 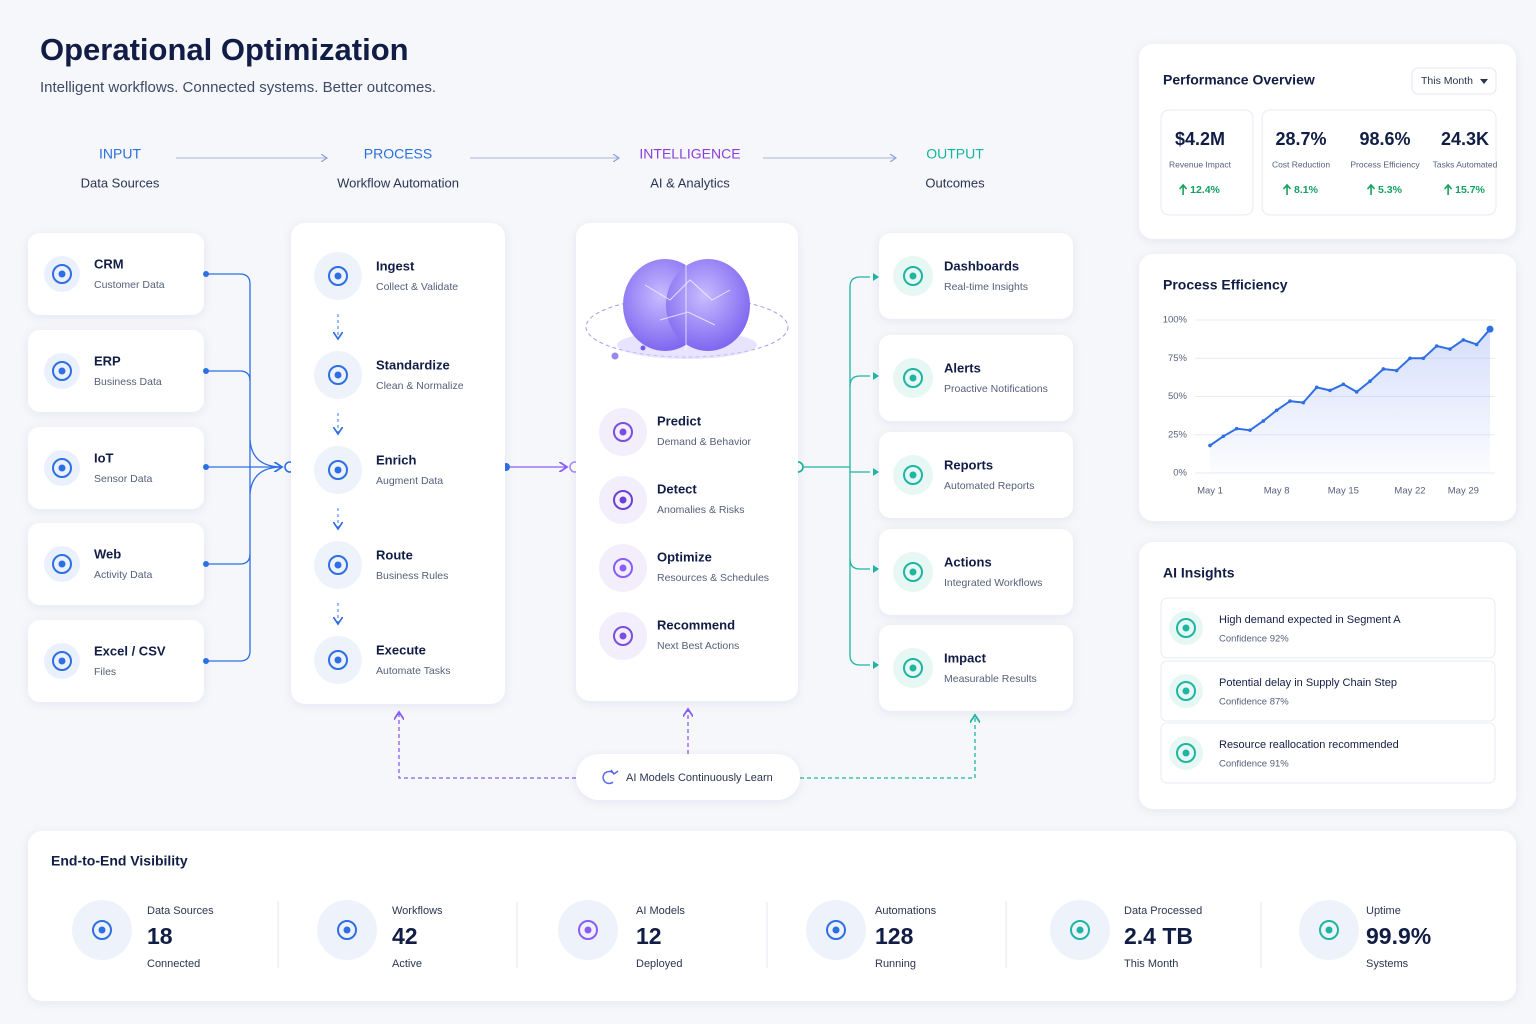 I want to click on visibility-title: End-to-End Visibility, so click(x=119, y=861).